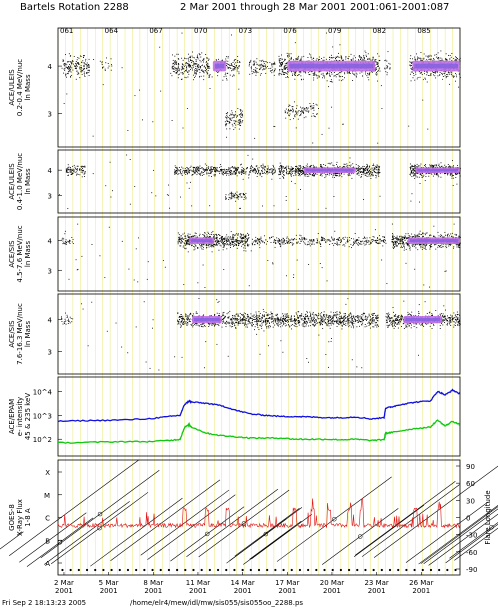  What do you see at coordinates (28, 254) in the screenshot?
I see `panel-ylabel: ln Mass` at bounding box center [28, 254].